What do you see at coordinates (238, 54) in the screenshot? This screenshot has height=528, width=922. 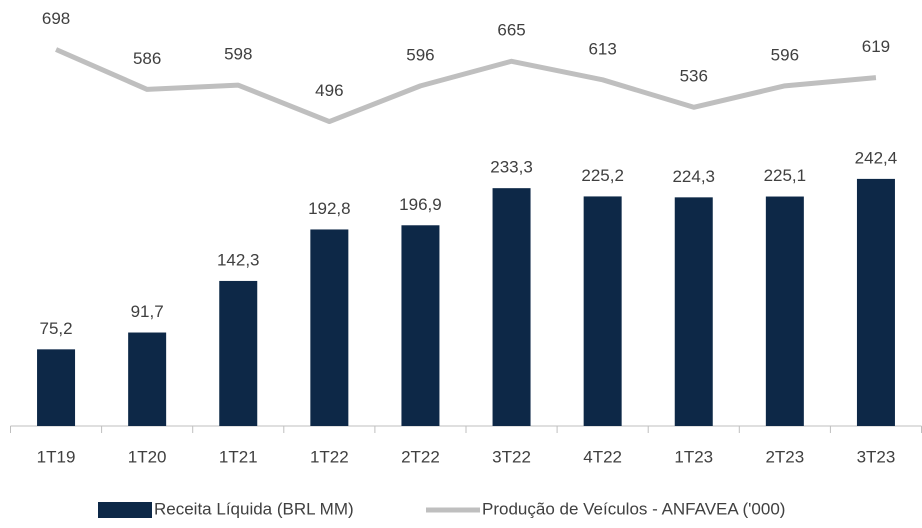 I see `data-label: 598` at bounding box center [238, 54].